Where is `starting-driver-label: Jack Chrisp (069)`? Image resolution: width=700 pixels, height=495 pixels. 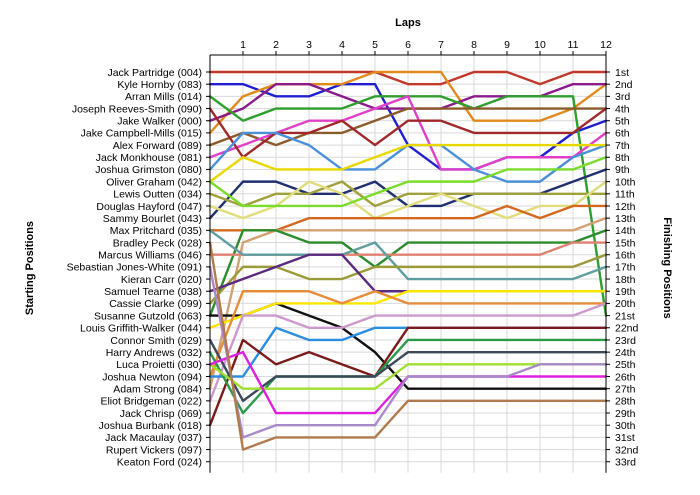 starting-driver-label: Jack Chrisp (069) is located at coordinates (161, 414).